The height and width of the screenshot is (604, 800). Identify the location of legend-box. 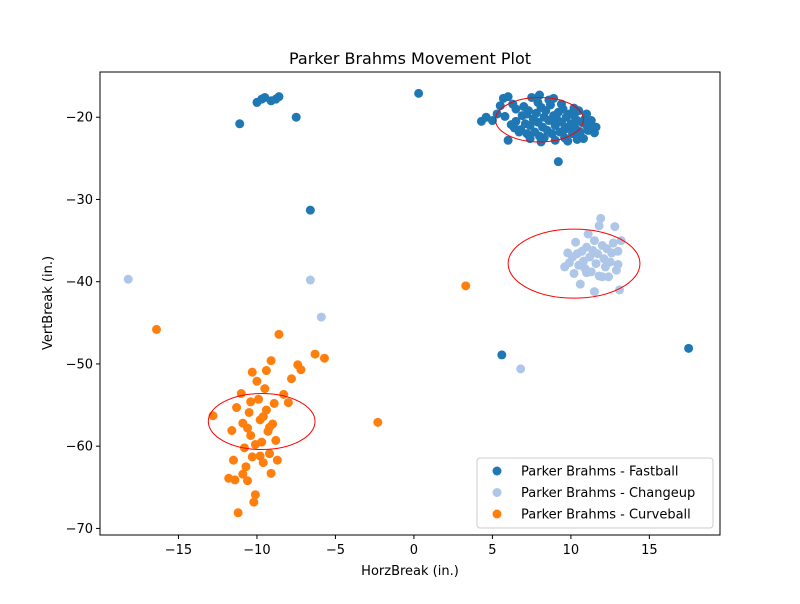
(595, 493).